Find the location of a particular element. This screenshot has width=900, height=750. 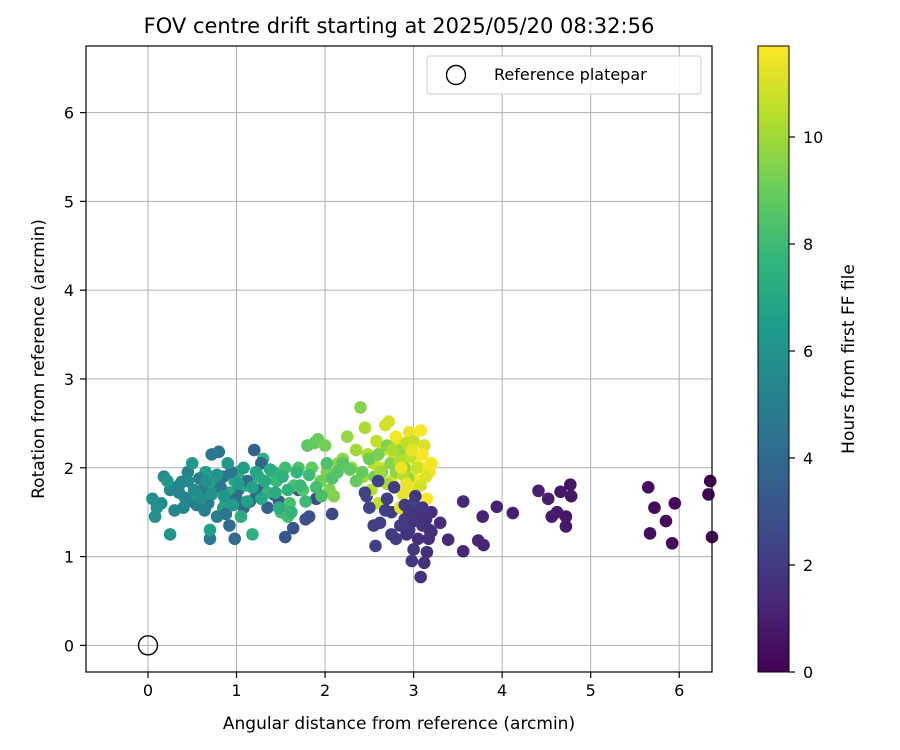

colorbar-tick-label: 4 is located at coordinates (808, 458).